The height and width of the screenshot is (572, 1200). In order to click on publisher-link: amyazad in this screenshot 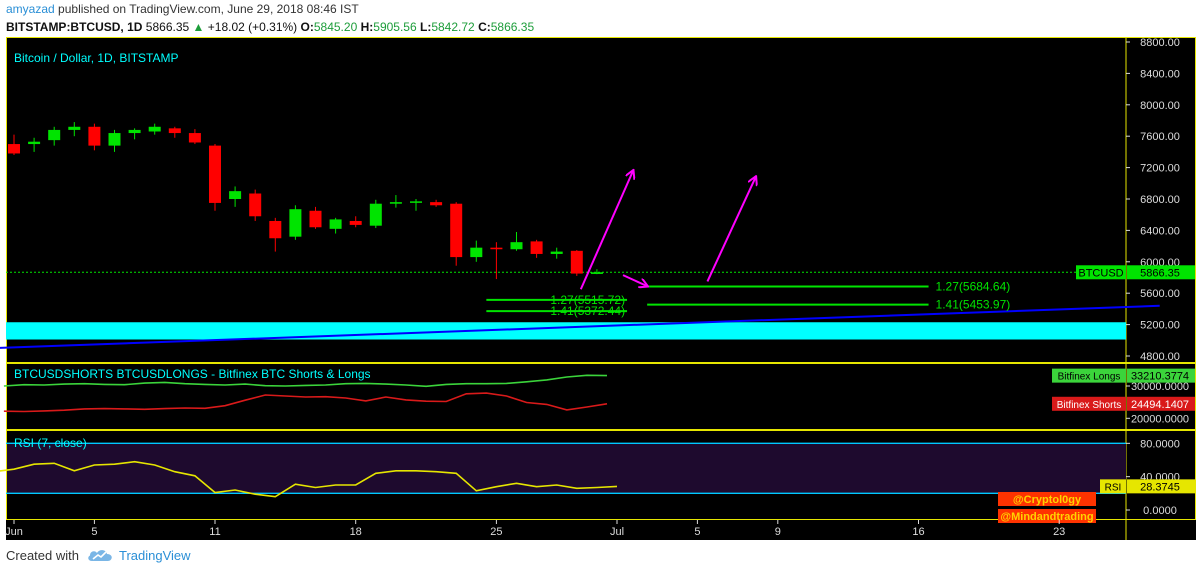, I will do `click(30, 9)`.